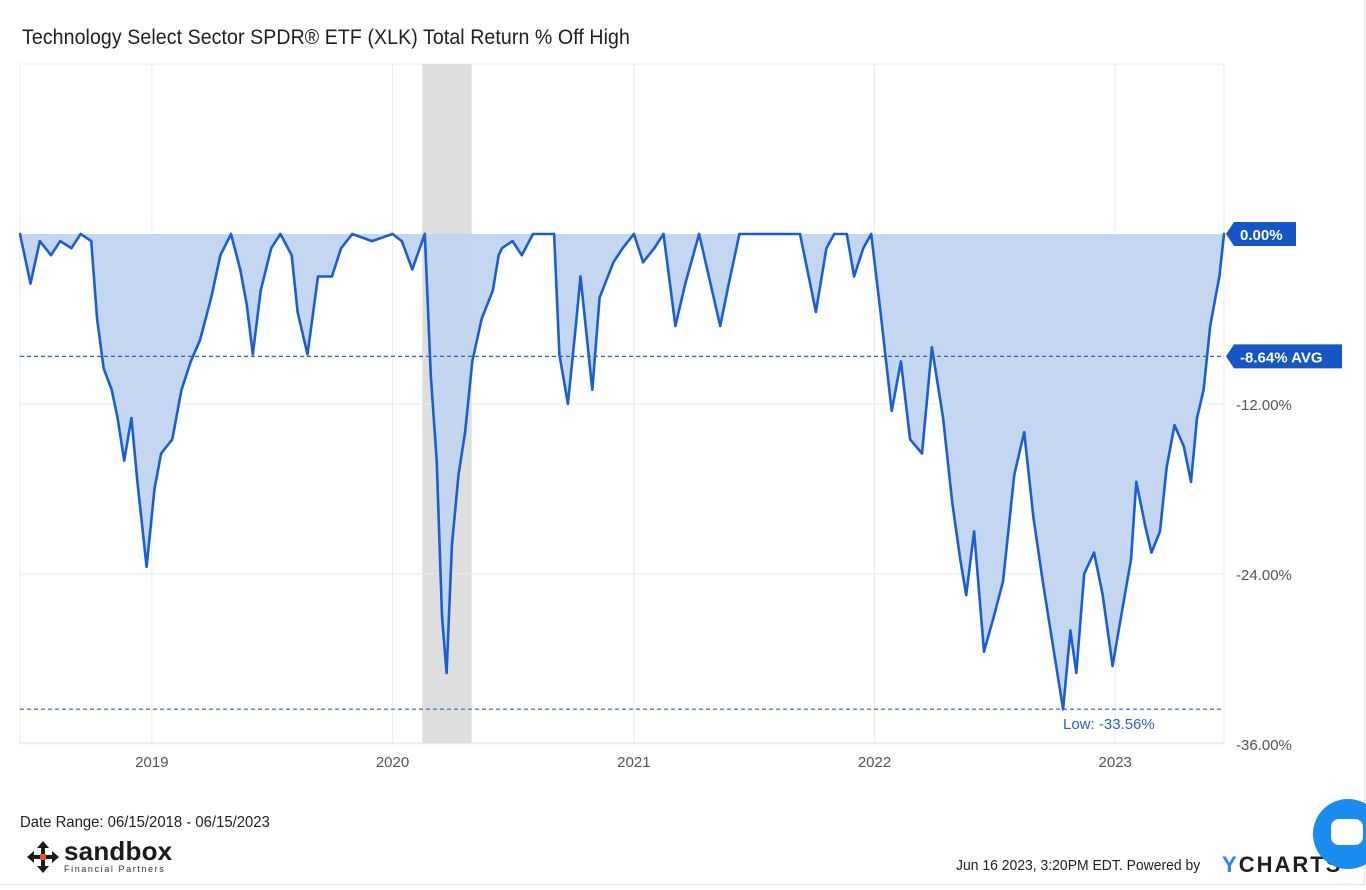  I want to click on x-tick-label: 2020, so click(392, 762).